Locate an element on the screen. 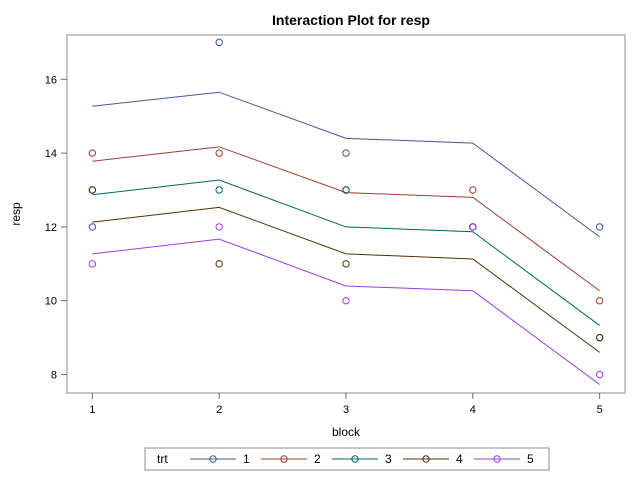  x-axis: 1 2 3 4 5 is located at coordinates (346, 404).